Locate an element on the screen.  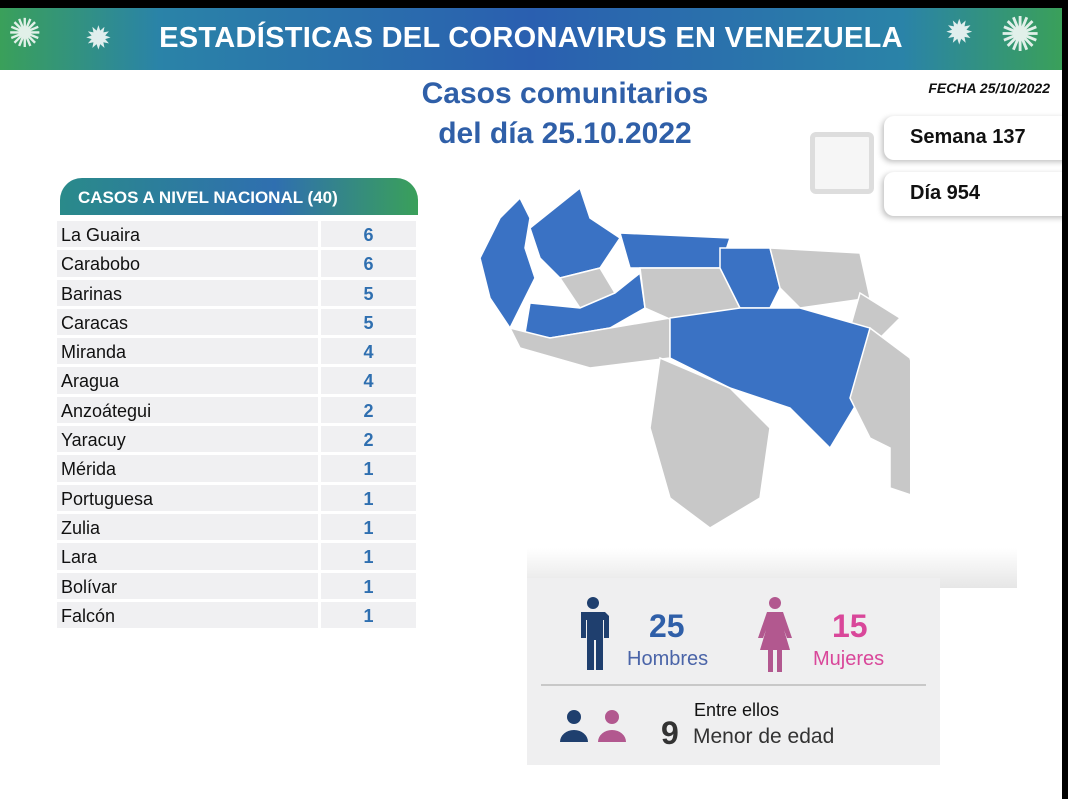
state-region-guayana-esequiba is located at coordinates (879, 411).